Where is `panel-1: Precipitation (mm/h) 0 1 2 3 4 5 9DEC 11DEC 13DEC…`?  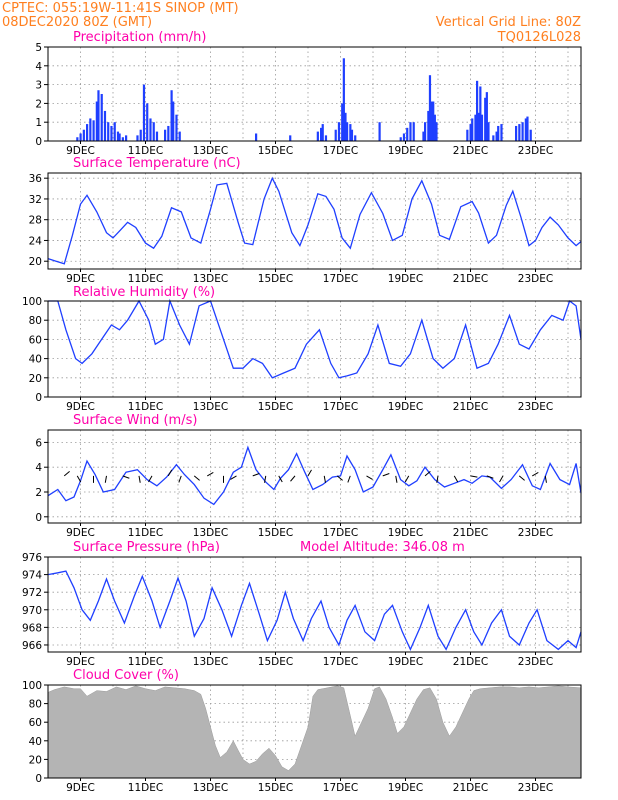 panel-1: Precipitation (mm/h) 0 1 2 3 4 5 9DEC 11DEC 13DEC… is located at coordinates (308, 93).